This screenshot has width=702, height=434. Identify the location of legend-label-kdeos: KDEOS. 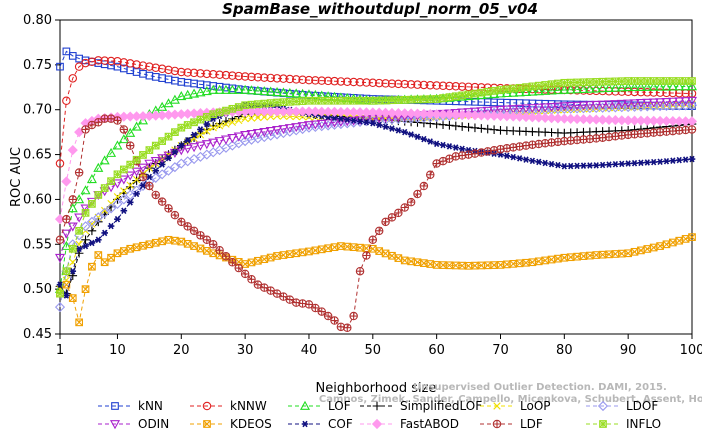
(251, 424).